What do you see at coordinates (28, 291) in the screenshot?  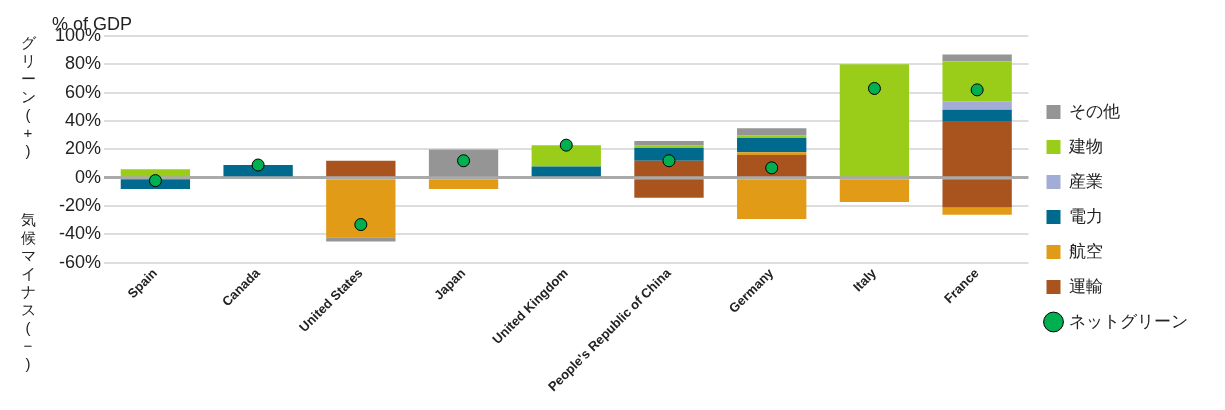 I see `text: 気候マイナス(−)` at bounding box center [28, 291].